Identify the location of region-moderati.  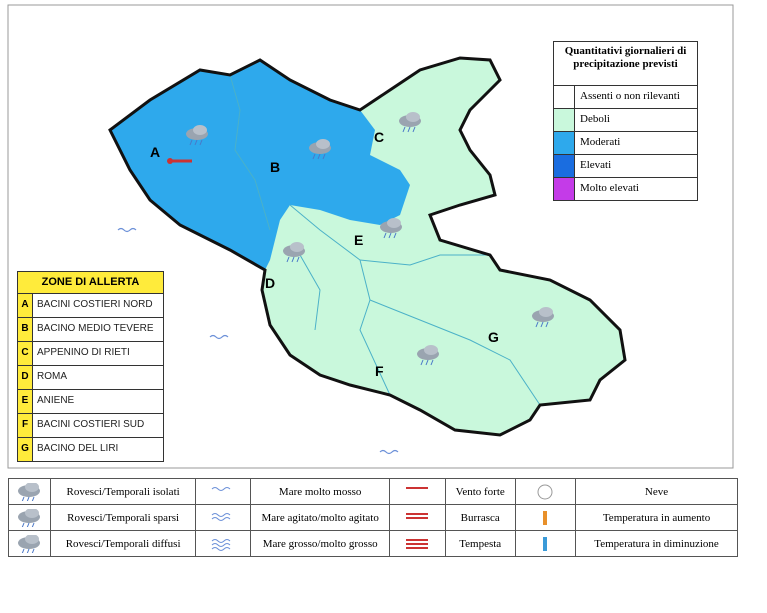
(260, 165).